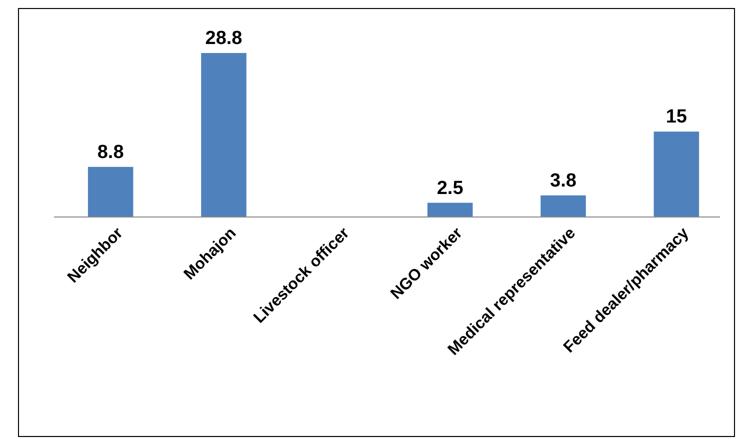  I want to click on data-label: 3.8, so click(563, 181).